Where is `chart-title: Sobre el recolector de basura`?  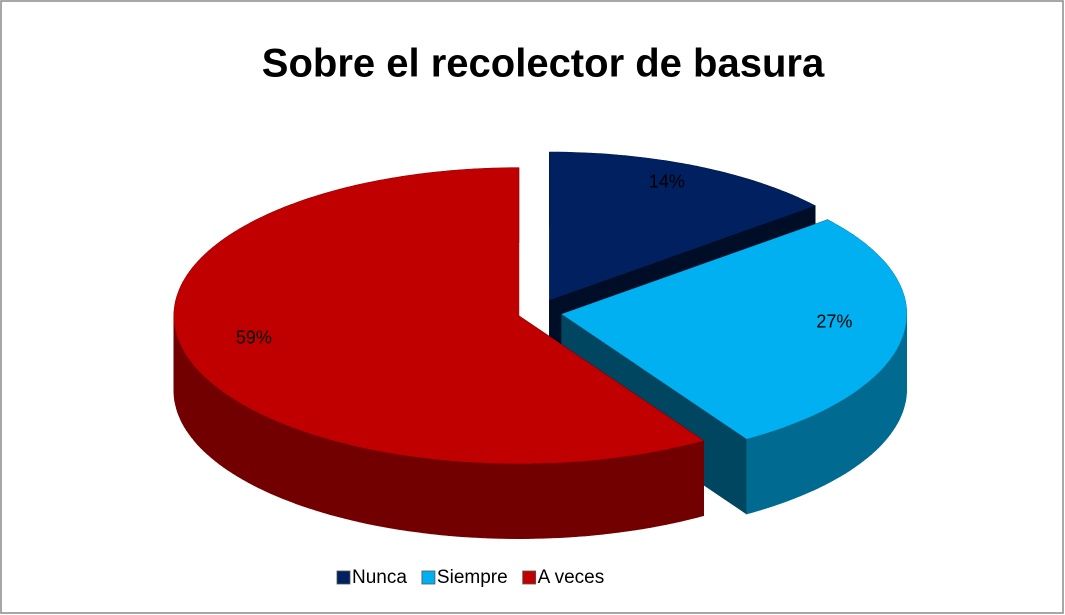 chart-title: Sobre el recolector de basura is located at coordinates (543, 64).